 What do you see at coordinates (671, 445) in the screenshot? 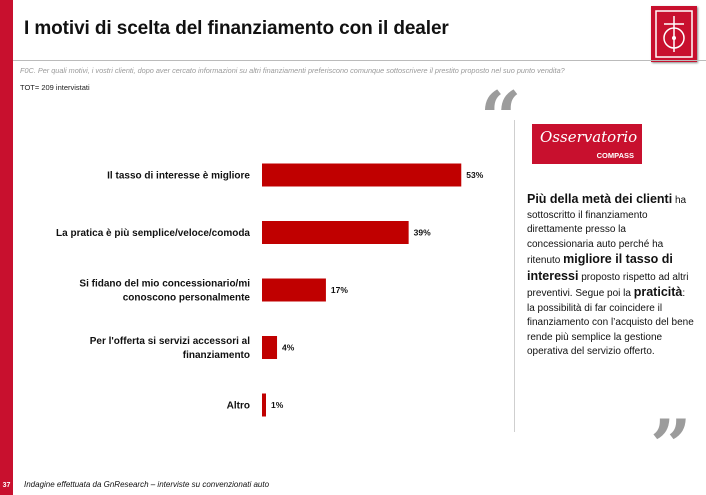
I see `close-quote-icon: ”` at bounding box center [671, 445].